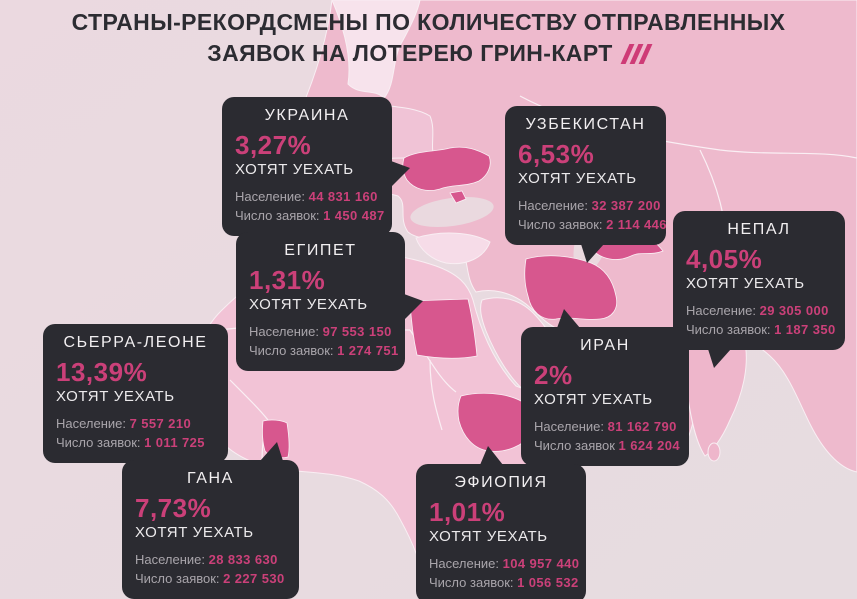 The image size is (857, 599). I want to click on applications-value: 2 114 446, so click(636, 224).